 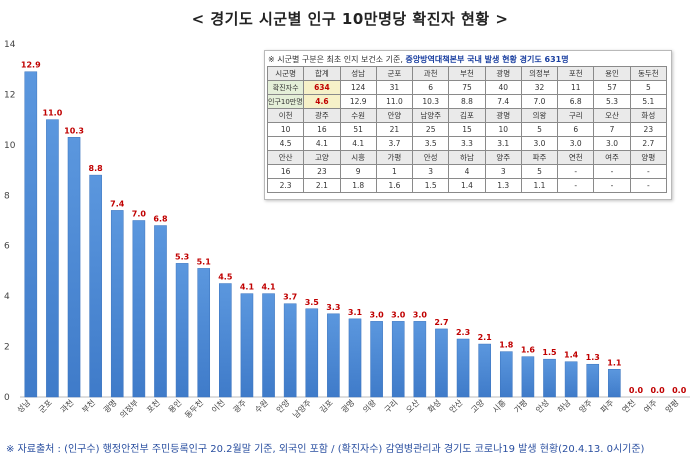 What do you see at coordinates (648, 73) in the screenshot?
I see `table-header-cell: 동두천` at bounding box center [648, 73].